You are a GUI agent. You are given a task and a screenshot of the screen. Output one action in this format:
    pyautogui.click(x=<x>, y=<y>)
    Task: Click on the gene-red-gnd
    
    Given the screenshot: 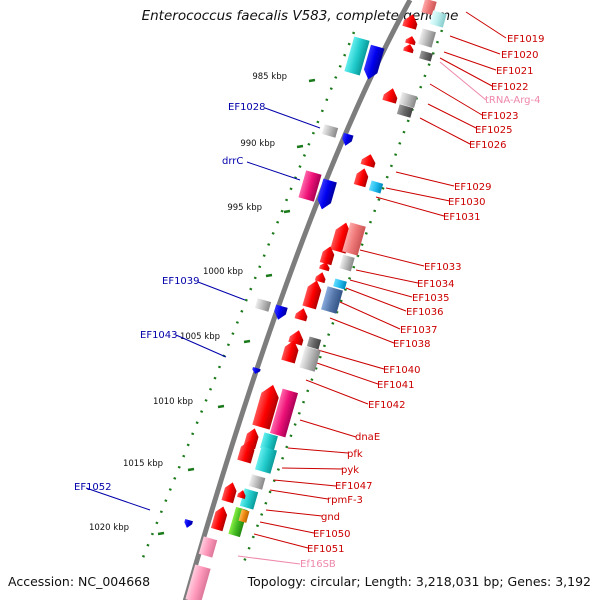 What is the action you would take?
    pyautogui.click(x=219, y=518)
    